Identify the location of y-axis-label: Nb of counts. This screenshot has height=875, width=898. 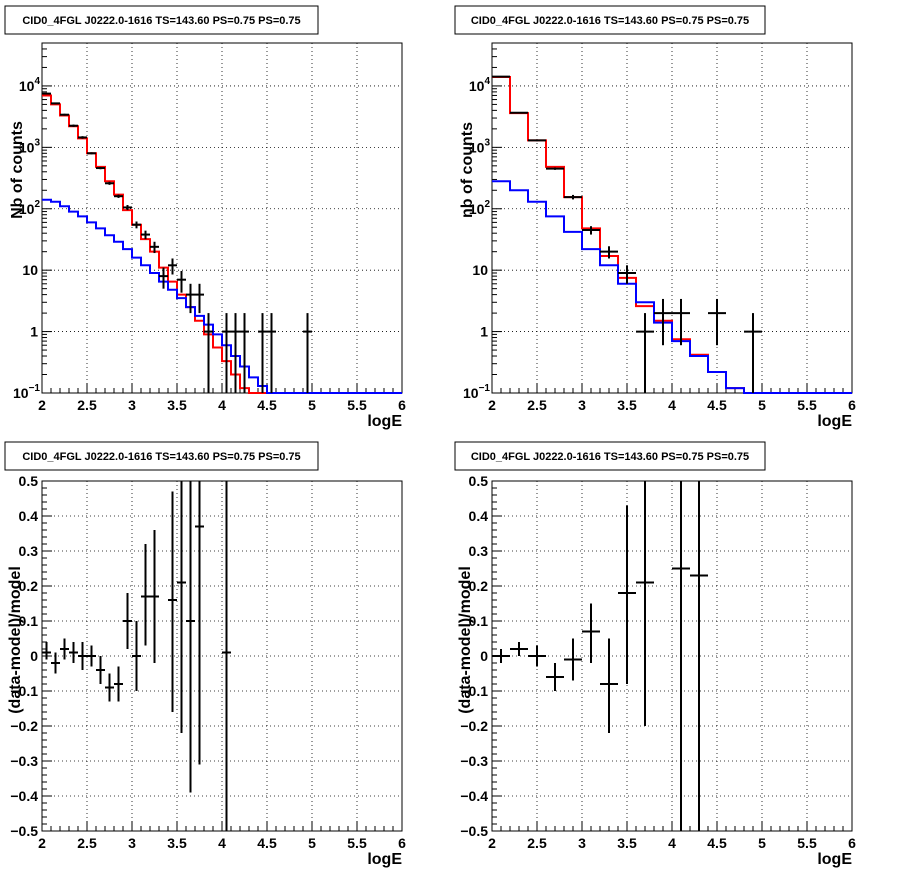
(17, 170).